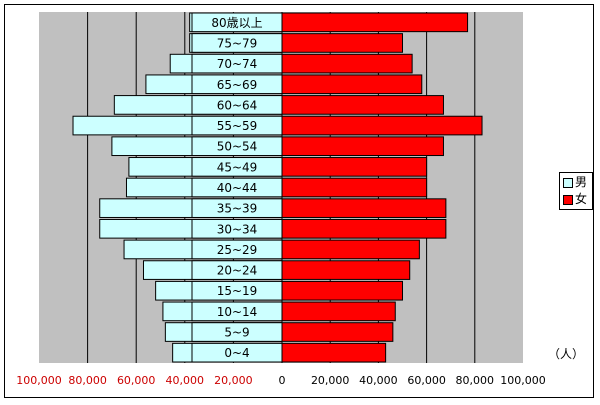 Image resolution: width=600 pixels, height=405 pixels. Describe the element at coordinates (237, 250) in the screenshot. I see `age-label: 25~29` at that location.